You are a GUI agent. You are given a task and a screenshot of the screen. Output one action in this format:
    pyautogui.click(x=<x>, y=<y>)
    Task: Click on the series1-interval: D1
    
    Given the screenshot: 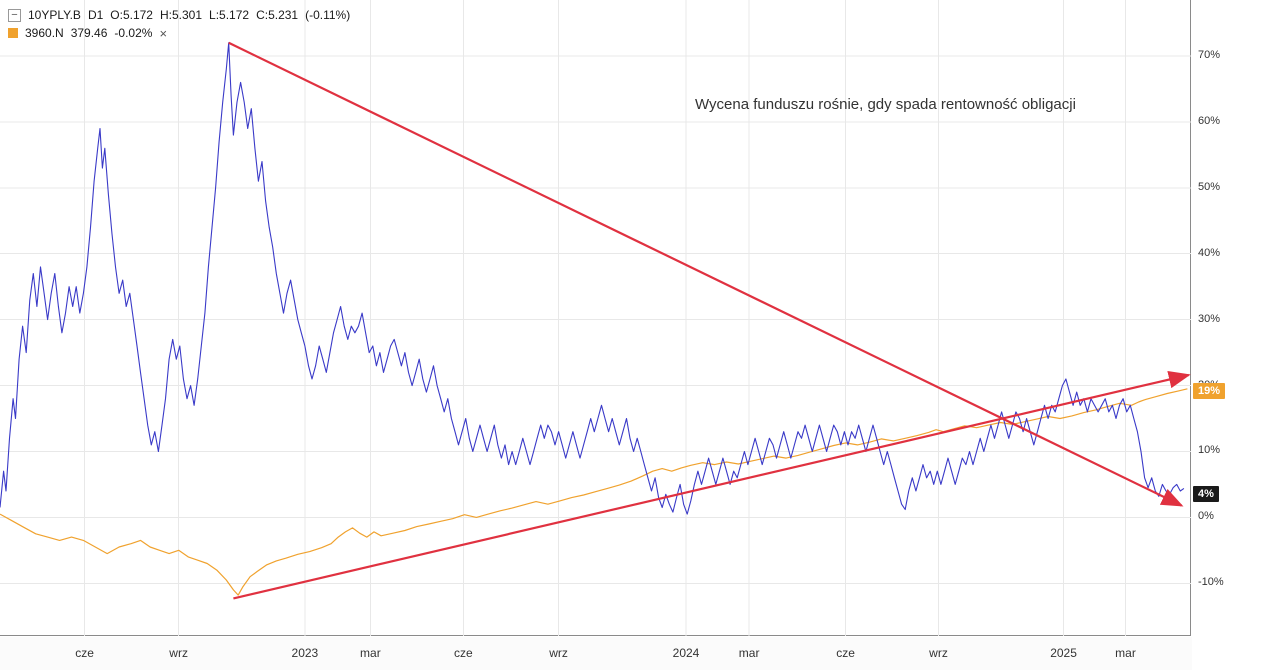 What is the action you would take?
    pyautogui.click(x=95, y=15)
    